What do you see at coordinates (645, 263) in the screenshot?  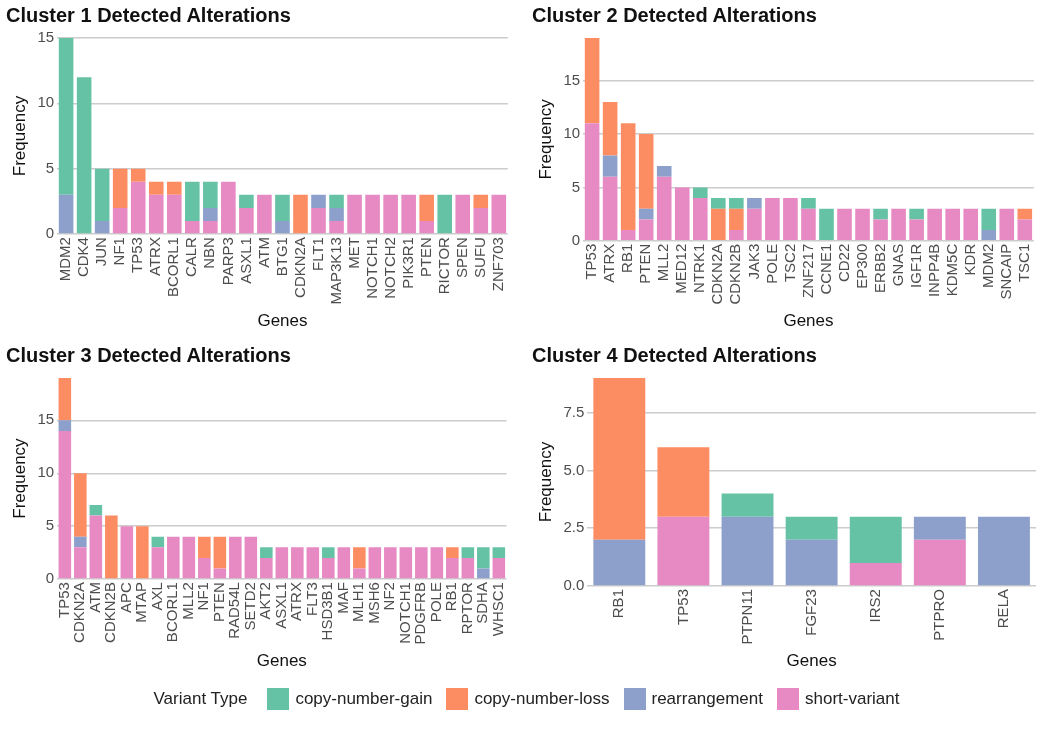 I see `x-tick-label: PTEN` at bounding box center [645, 263].